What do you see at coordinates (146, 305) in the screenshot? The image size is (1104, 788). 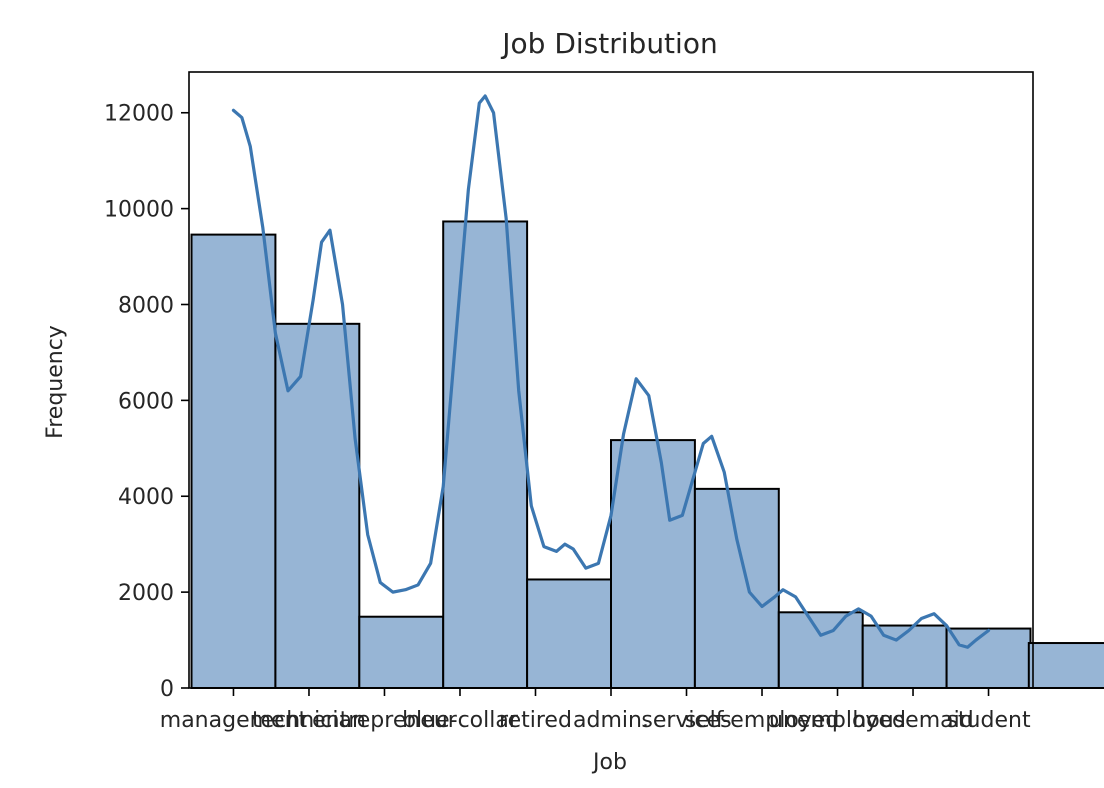 I see `y-tick-label: 8000` at bounding box center [146, 305].